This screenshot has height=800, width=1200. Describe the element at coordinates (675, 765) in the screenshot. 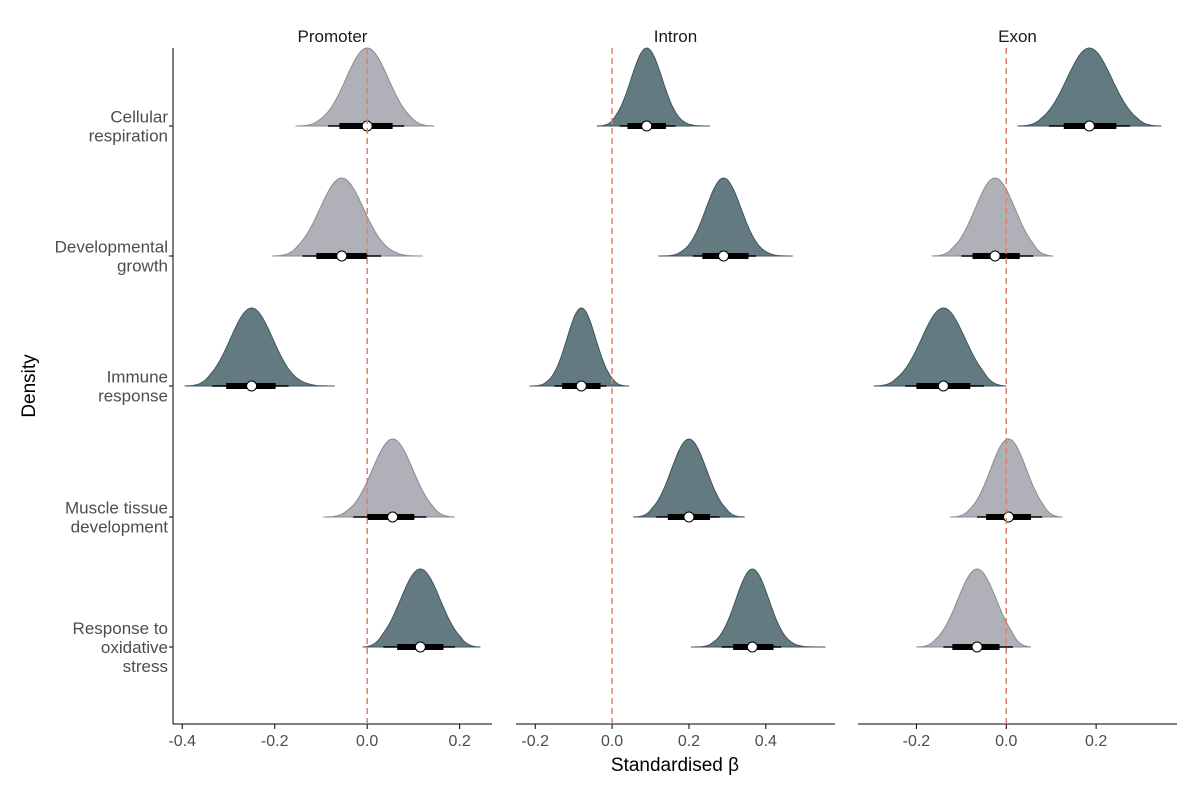

I see `x-axis-title: Standardised β` at that location.